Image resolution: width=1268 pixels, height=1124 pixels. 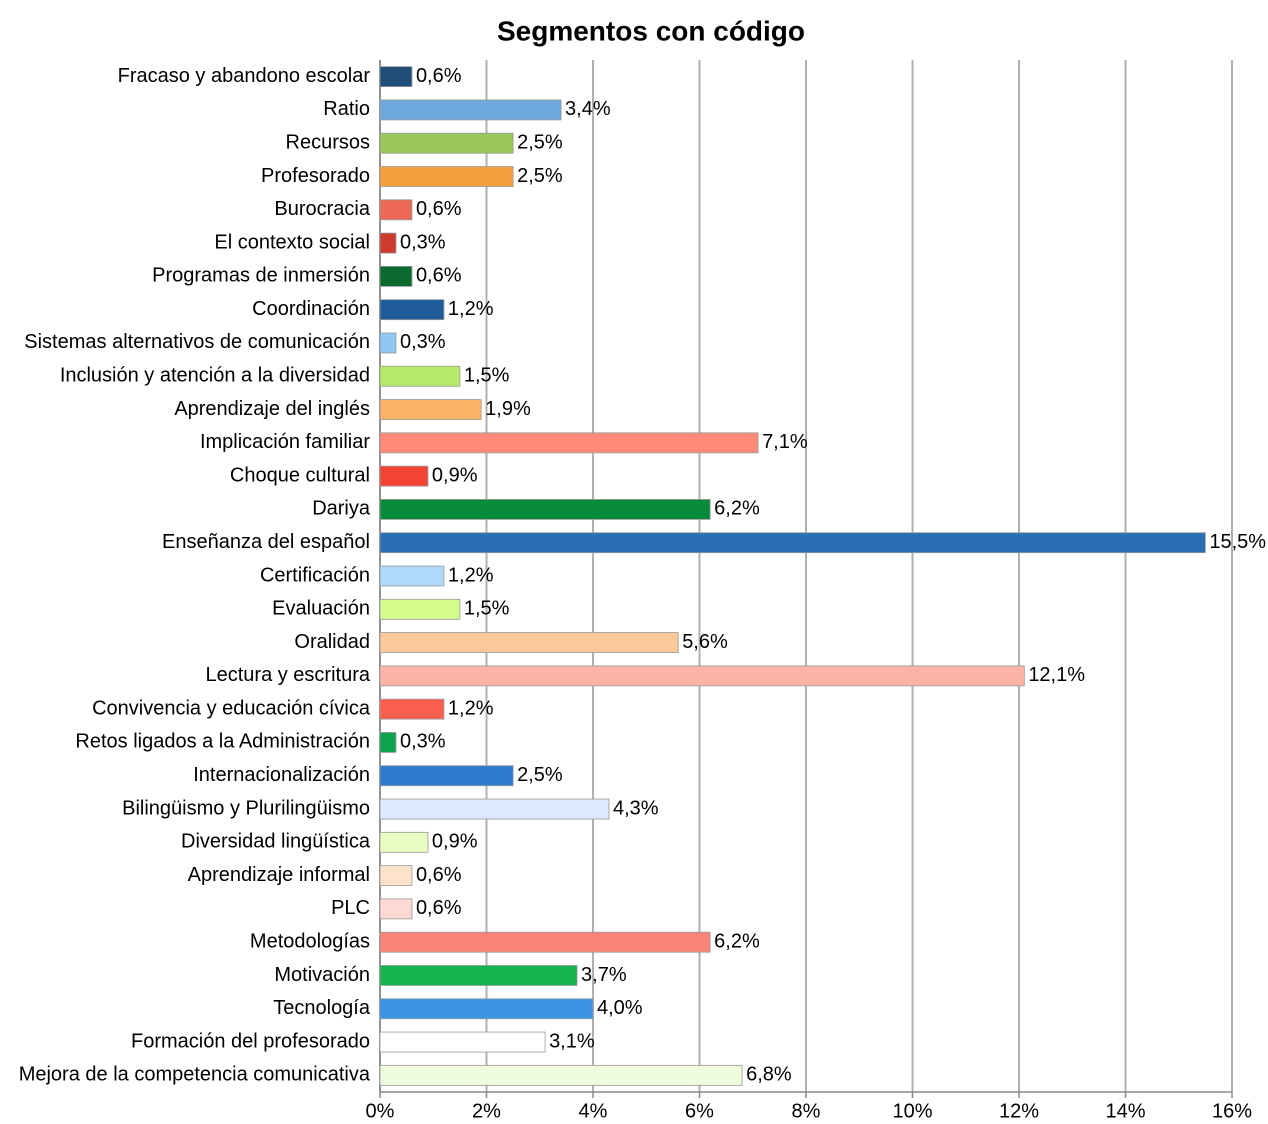 I want to click on x-tick-label: 2%, so click(x=486, y=1111).